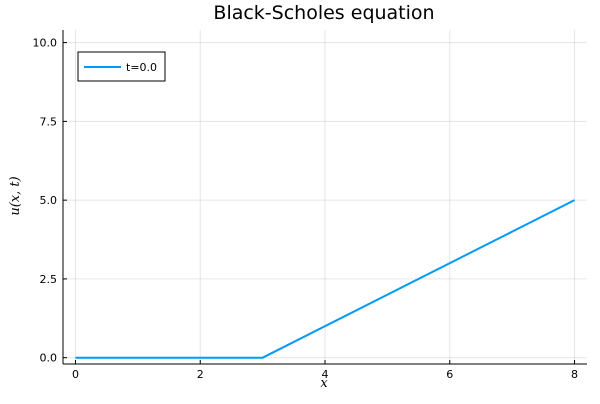  I want to click on y-tick-label: 10.0, so click(45, 43).